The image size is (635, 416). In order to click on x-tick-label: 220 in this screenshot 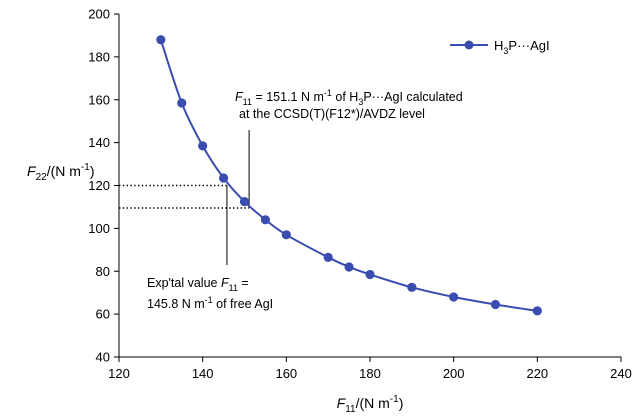, I will do `click(537, 373)`.